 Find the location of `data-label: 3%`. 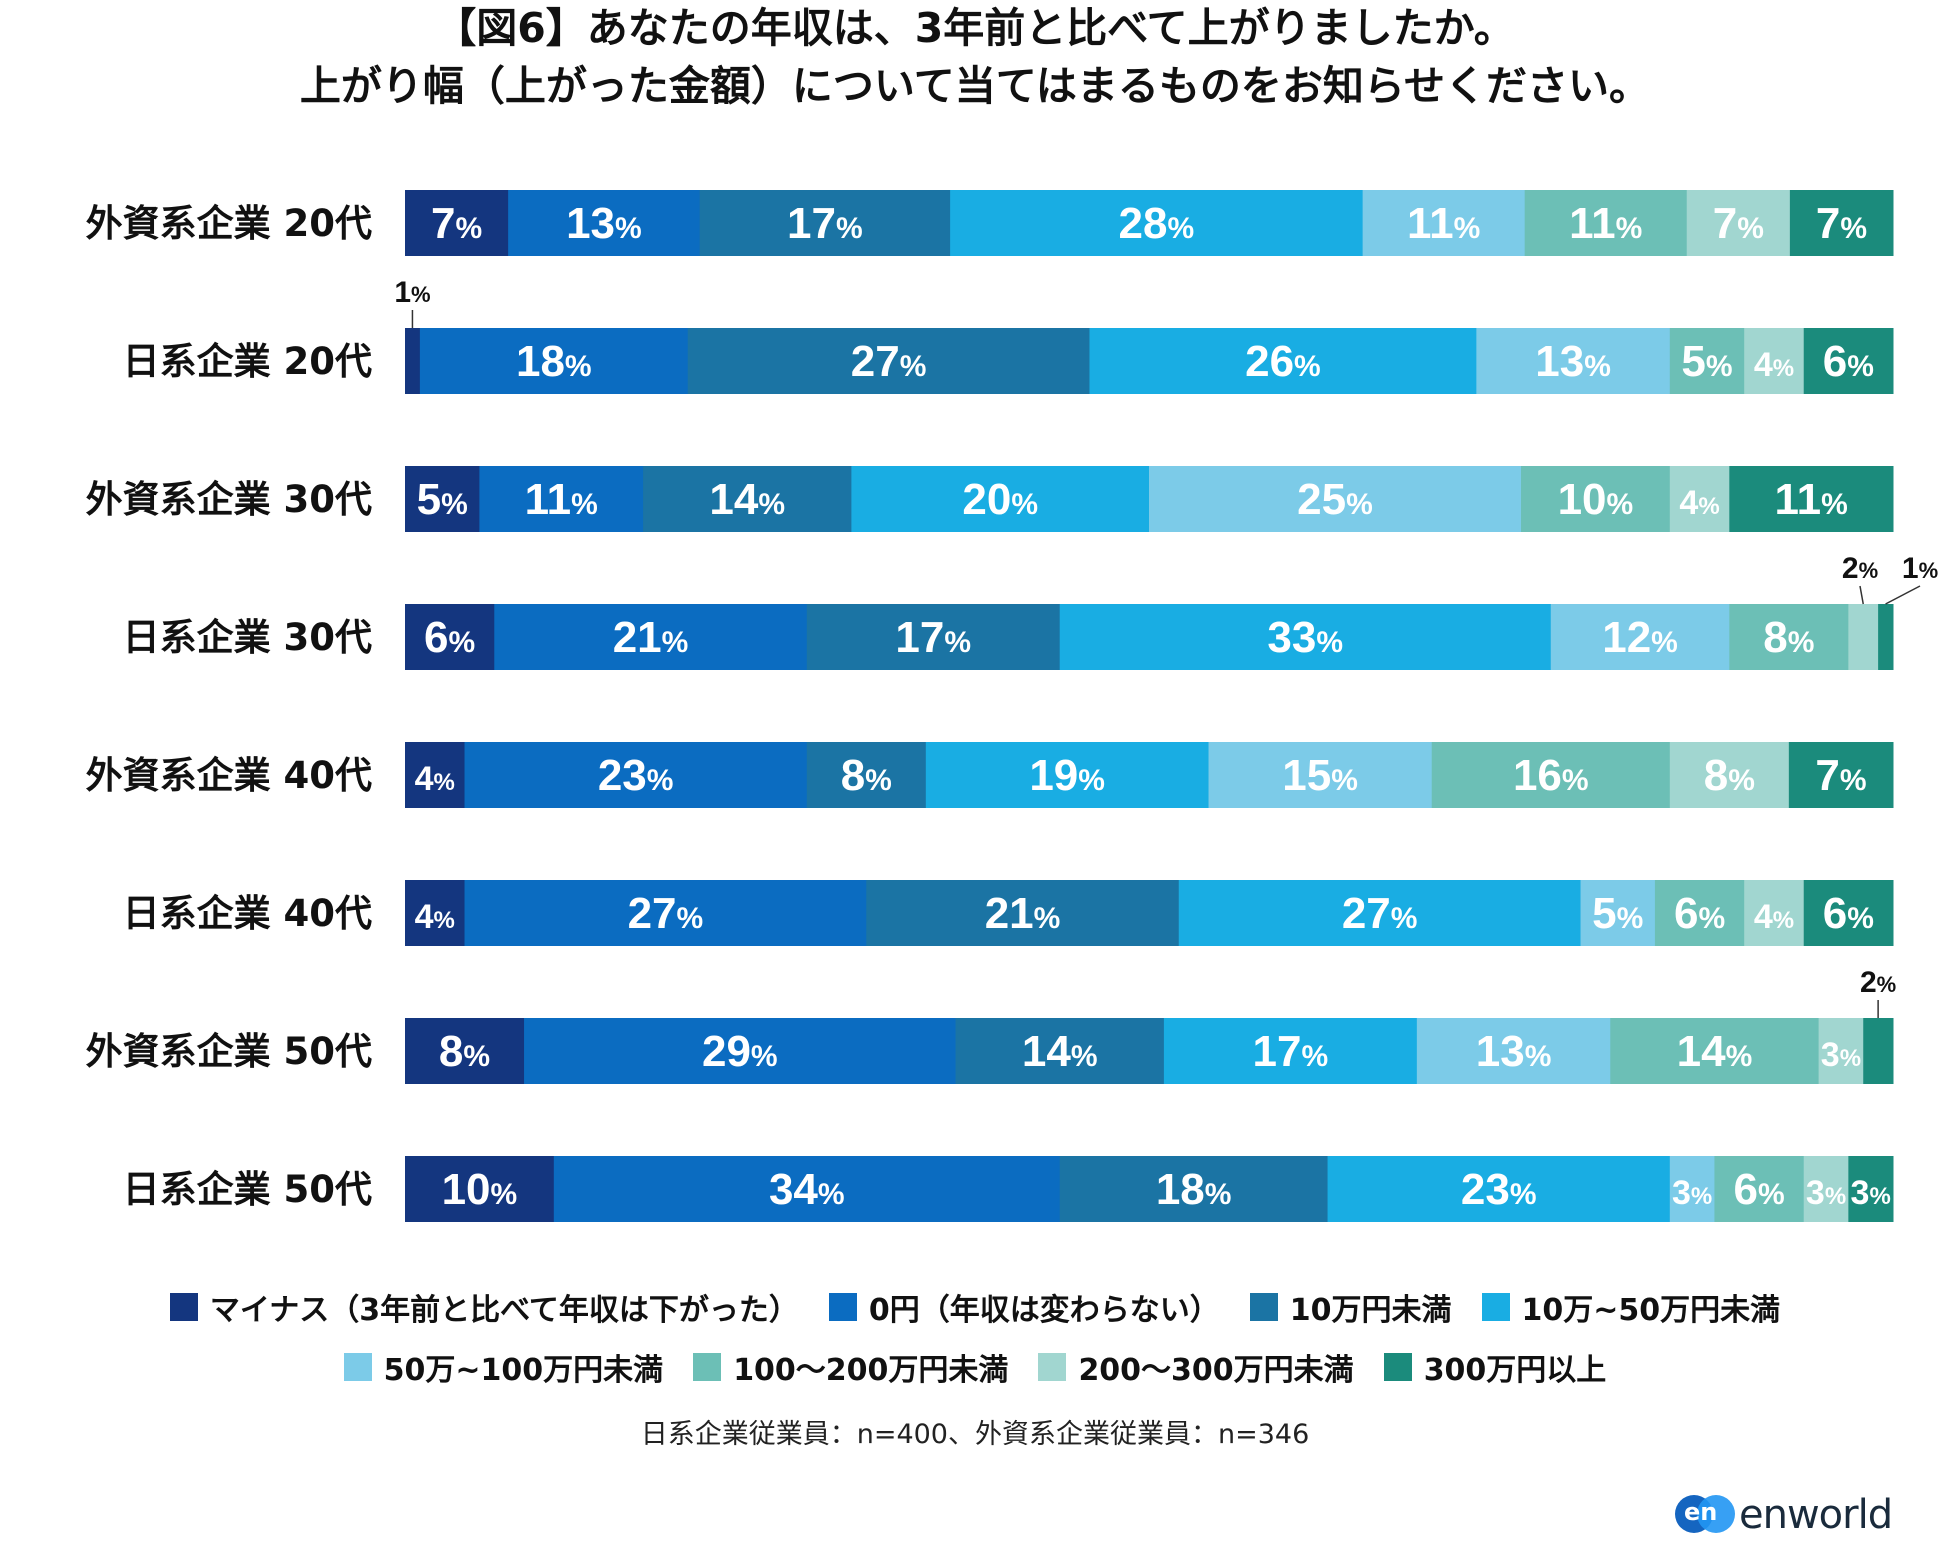

data-label: 3% is located at coordinates (1871, 1193).